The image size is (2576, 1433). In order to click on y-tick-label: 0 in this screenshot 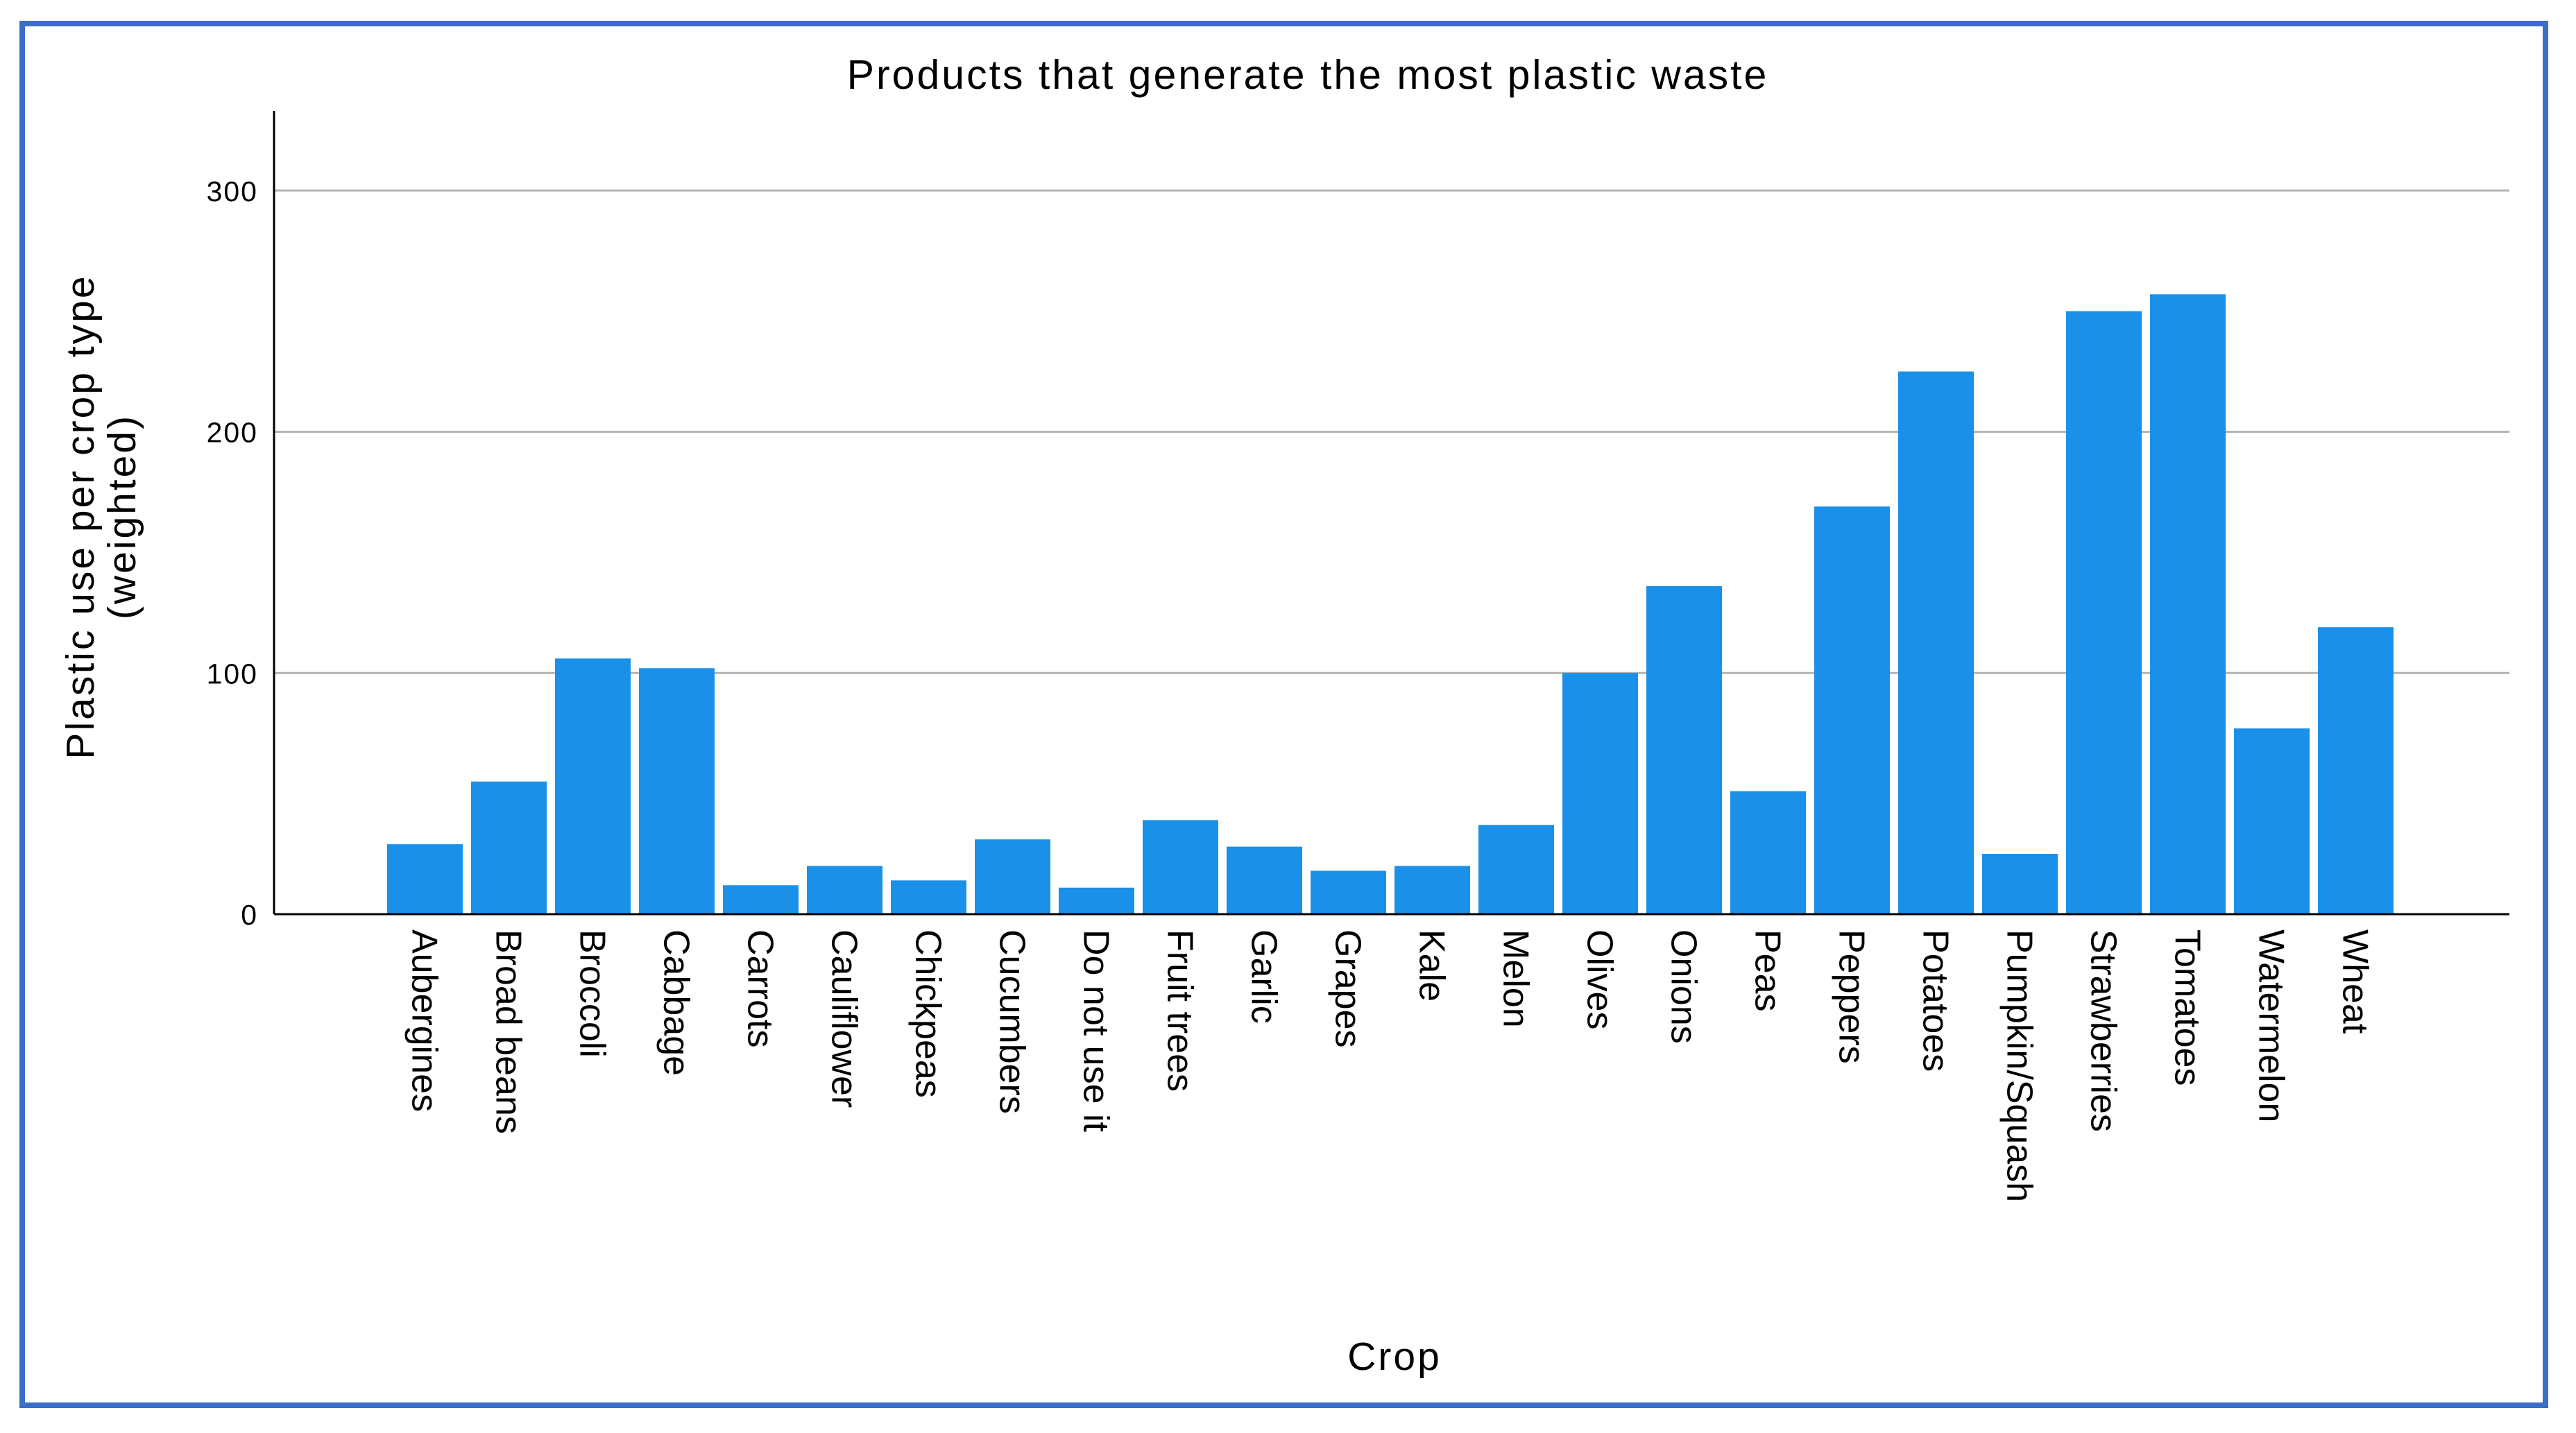, I will do `click(249, 915)`.